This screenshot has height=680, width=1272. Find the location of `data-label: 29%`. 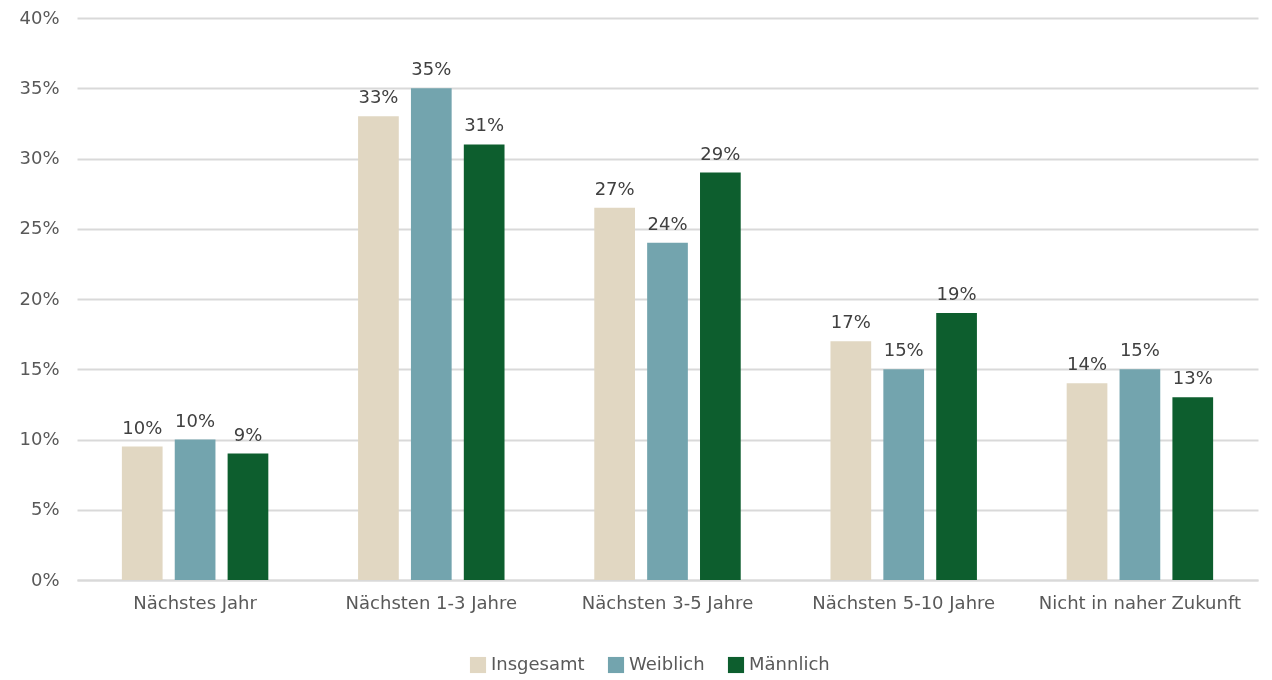

data-label: 29% is located at coordinates (720, 153).